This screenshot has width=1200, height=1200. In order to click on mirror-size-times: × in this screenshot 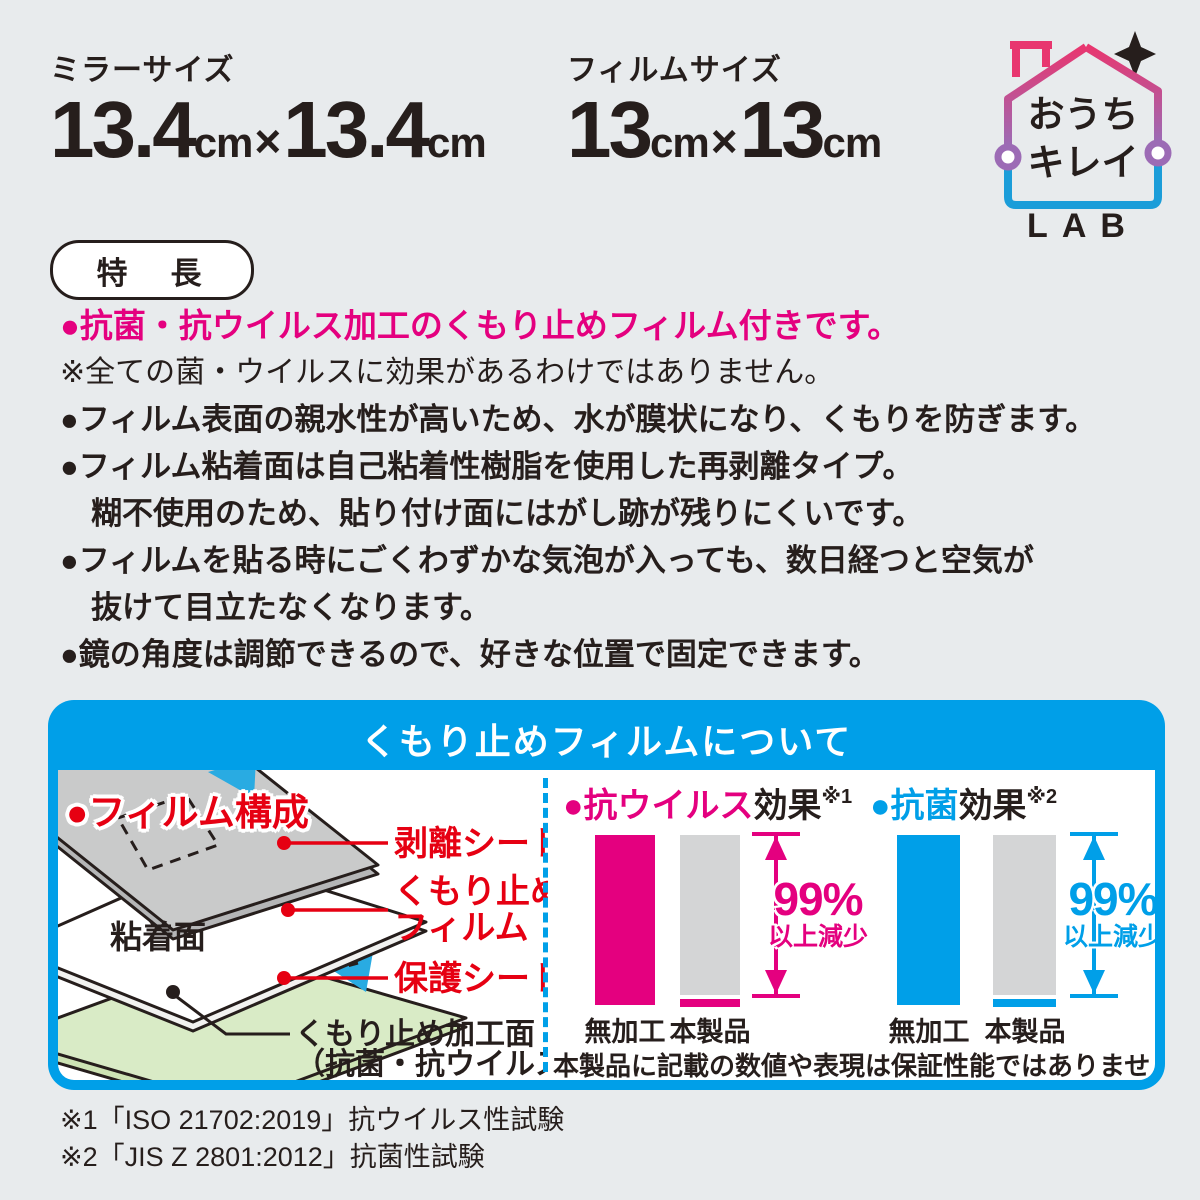, I will do `click(268, 141)`.